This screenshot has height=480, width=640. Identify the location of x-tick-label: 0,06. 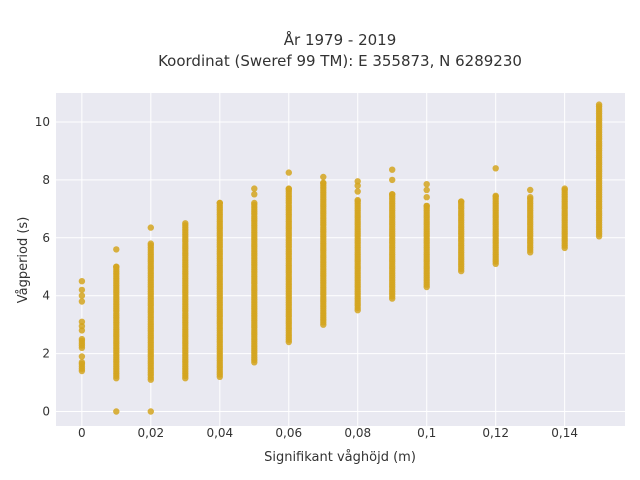
(288, 433).